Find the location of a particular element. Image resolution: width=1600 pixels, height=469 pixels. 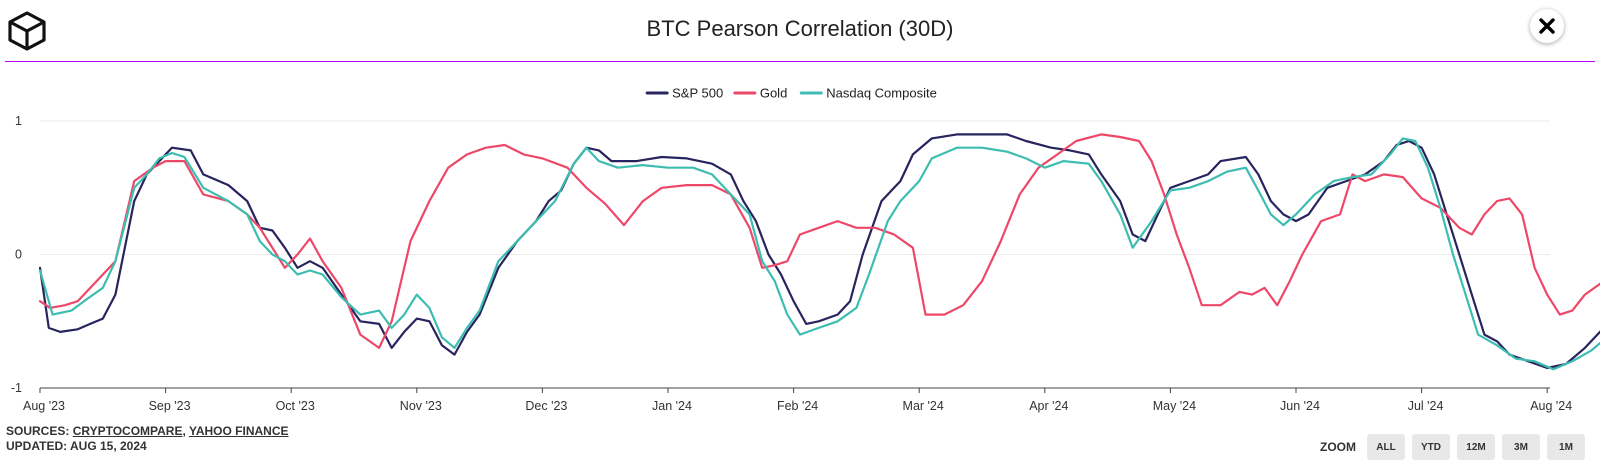

cube-logo-icon is located at coordinates (27, 31).